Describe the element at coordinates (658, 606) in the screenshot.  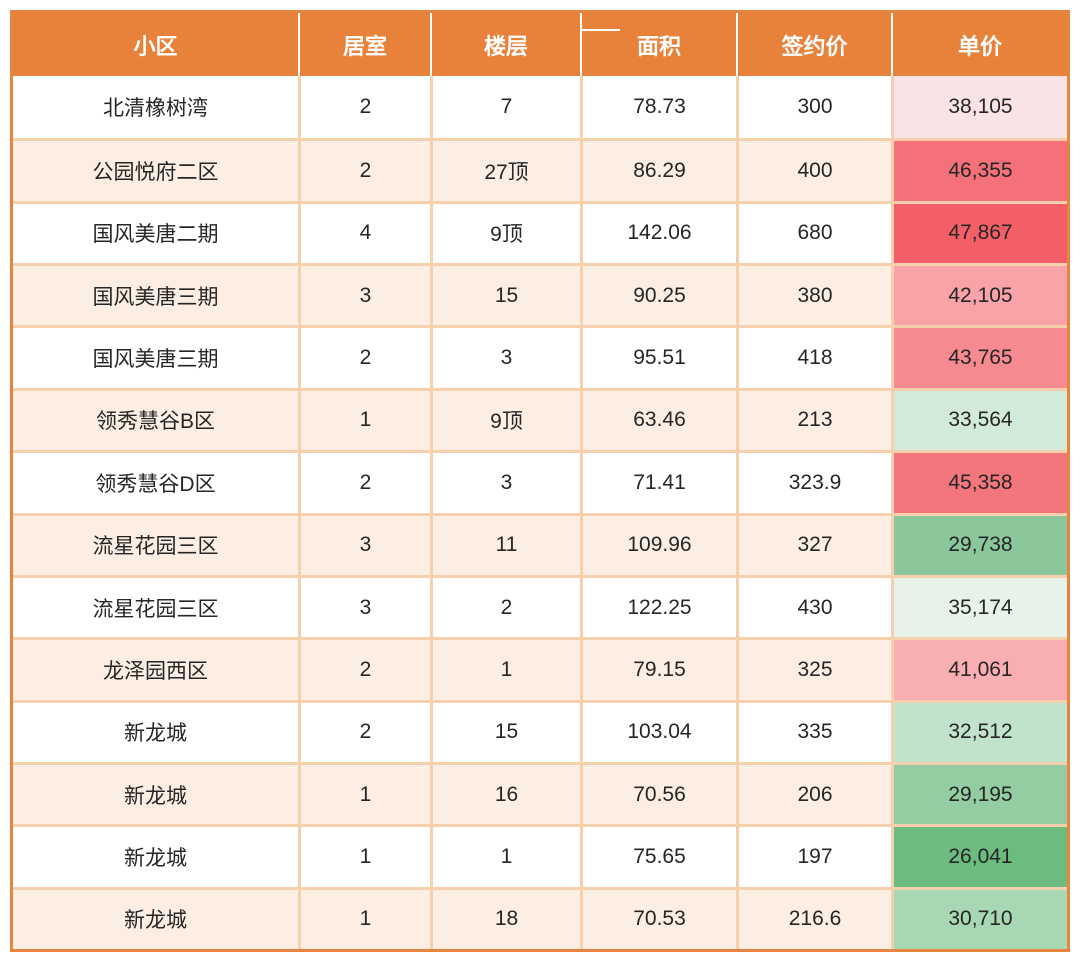
I see `cell-area: 122.25` at that location.